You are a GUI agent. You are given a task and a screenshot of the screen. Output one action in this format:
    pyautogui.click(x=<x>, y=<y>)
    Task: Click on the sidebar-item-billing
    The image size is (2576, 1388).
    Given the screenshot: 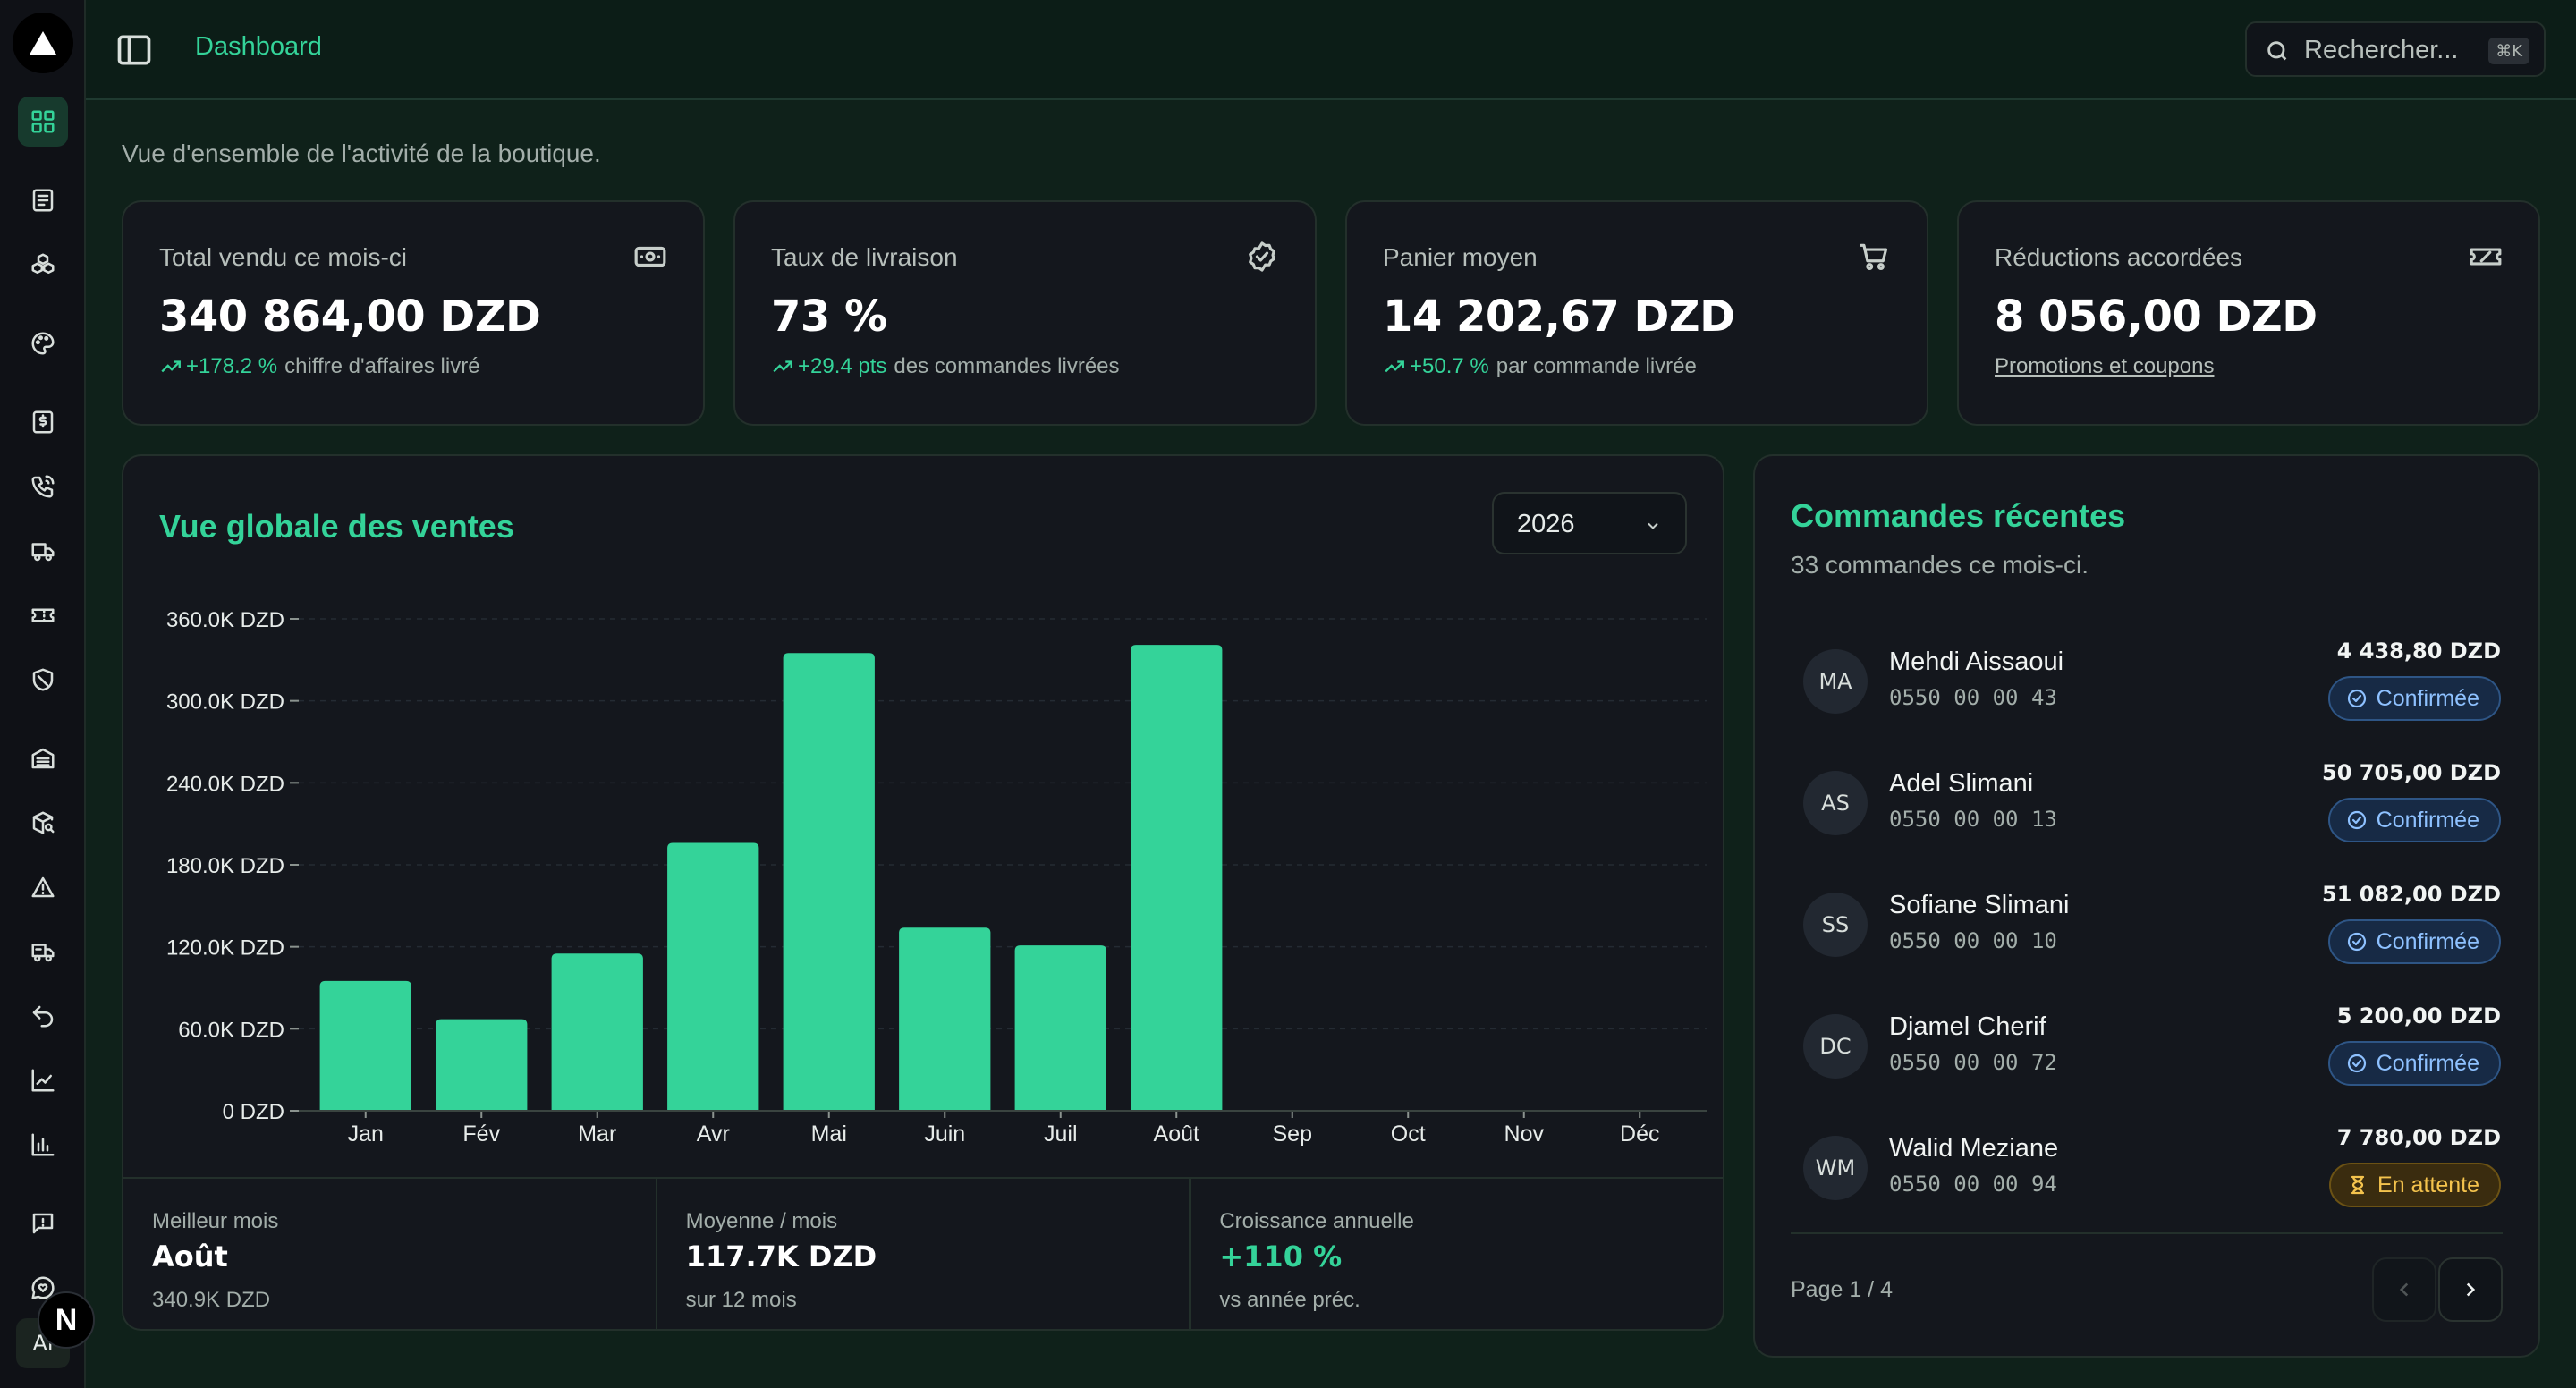 What is the action you would take?
    pyautogui.click(x=43, y=422)
    